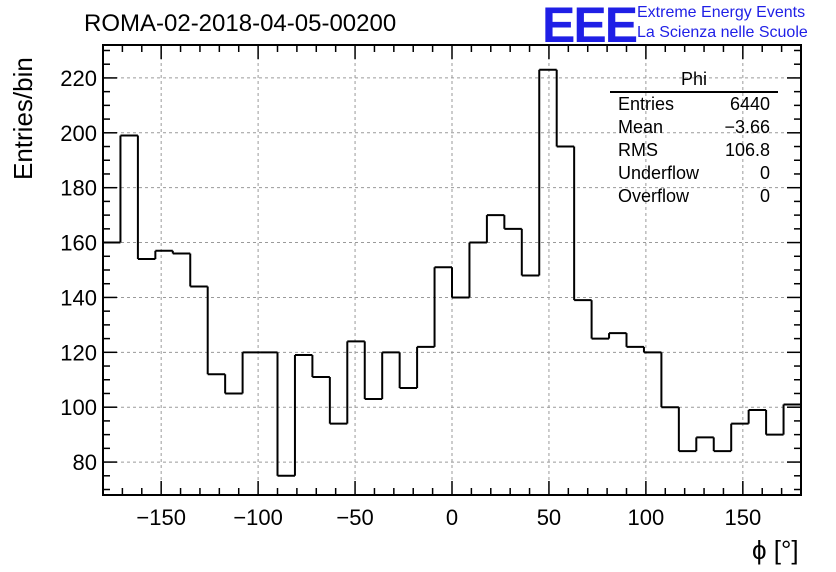 This screenshot has height=572, width=836. What do you see at coordinates (78, 188) in the screenshot?
I see `y-tick-label: 180` at bounding box center [78, 188].